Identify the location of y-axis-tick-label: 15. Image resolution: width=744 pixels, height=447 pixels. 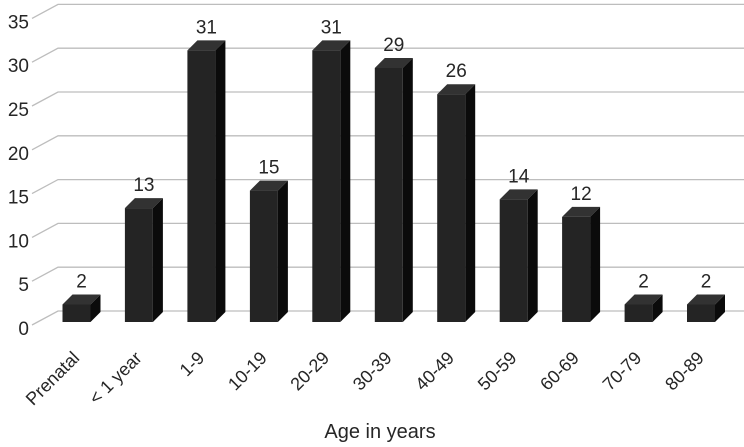
(18, 198).